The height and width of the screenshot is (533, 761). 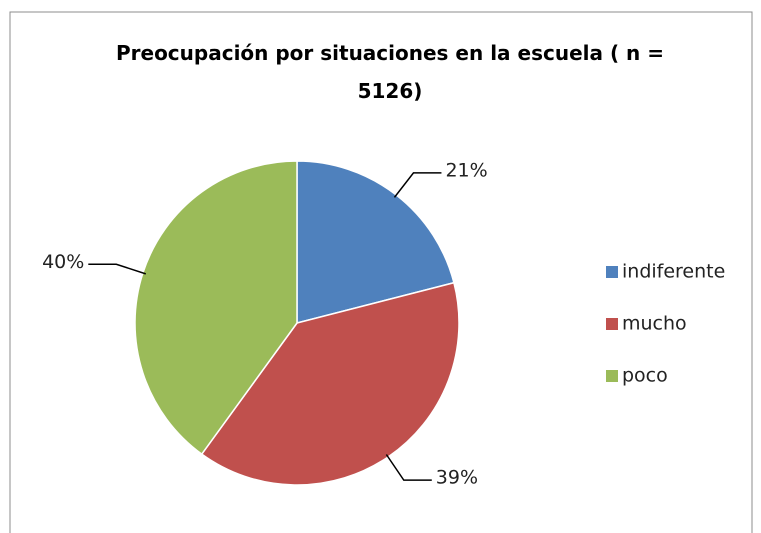 I want to click on data-label: 39%, so click(x=457, y=478).